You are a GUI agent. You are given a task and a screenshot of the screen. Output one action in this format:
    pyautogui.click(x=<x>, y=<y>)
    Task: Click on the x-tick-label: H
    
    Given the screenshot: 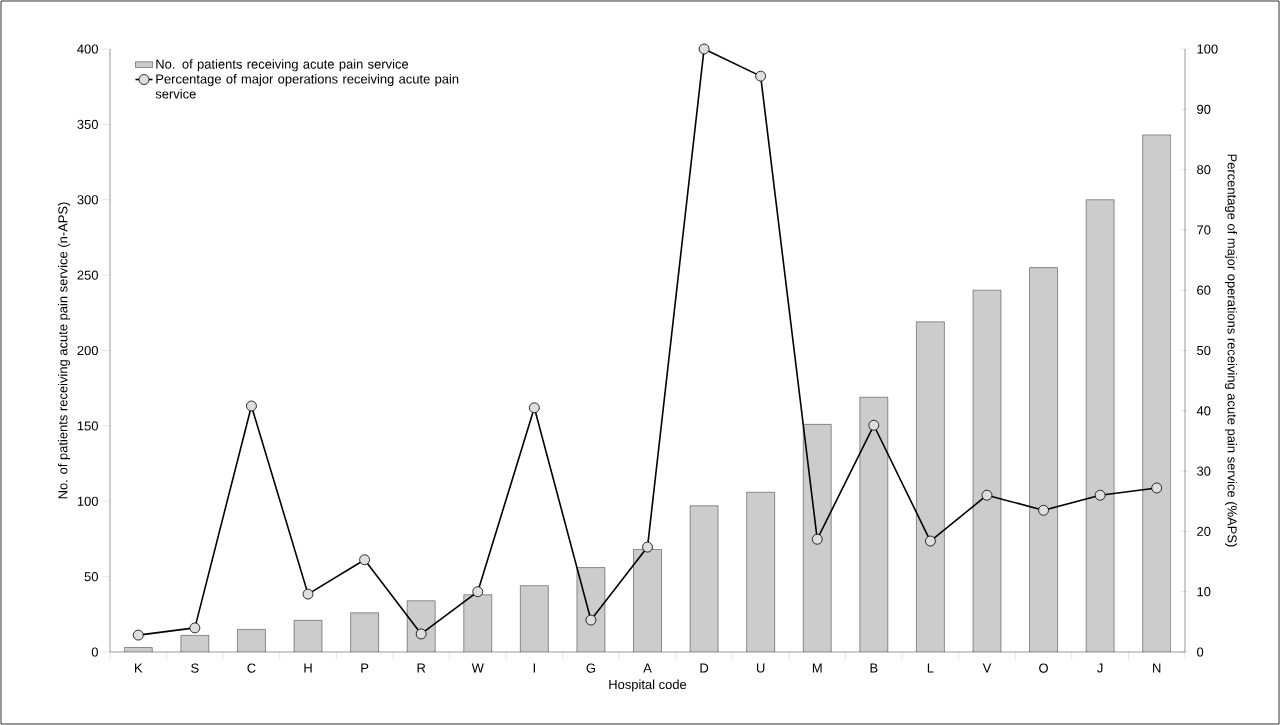 What is the action you would take?
    pyautogui.click(x=308, y=668)
    